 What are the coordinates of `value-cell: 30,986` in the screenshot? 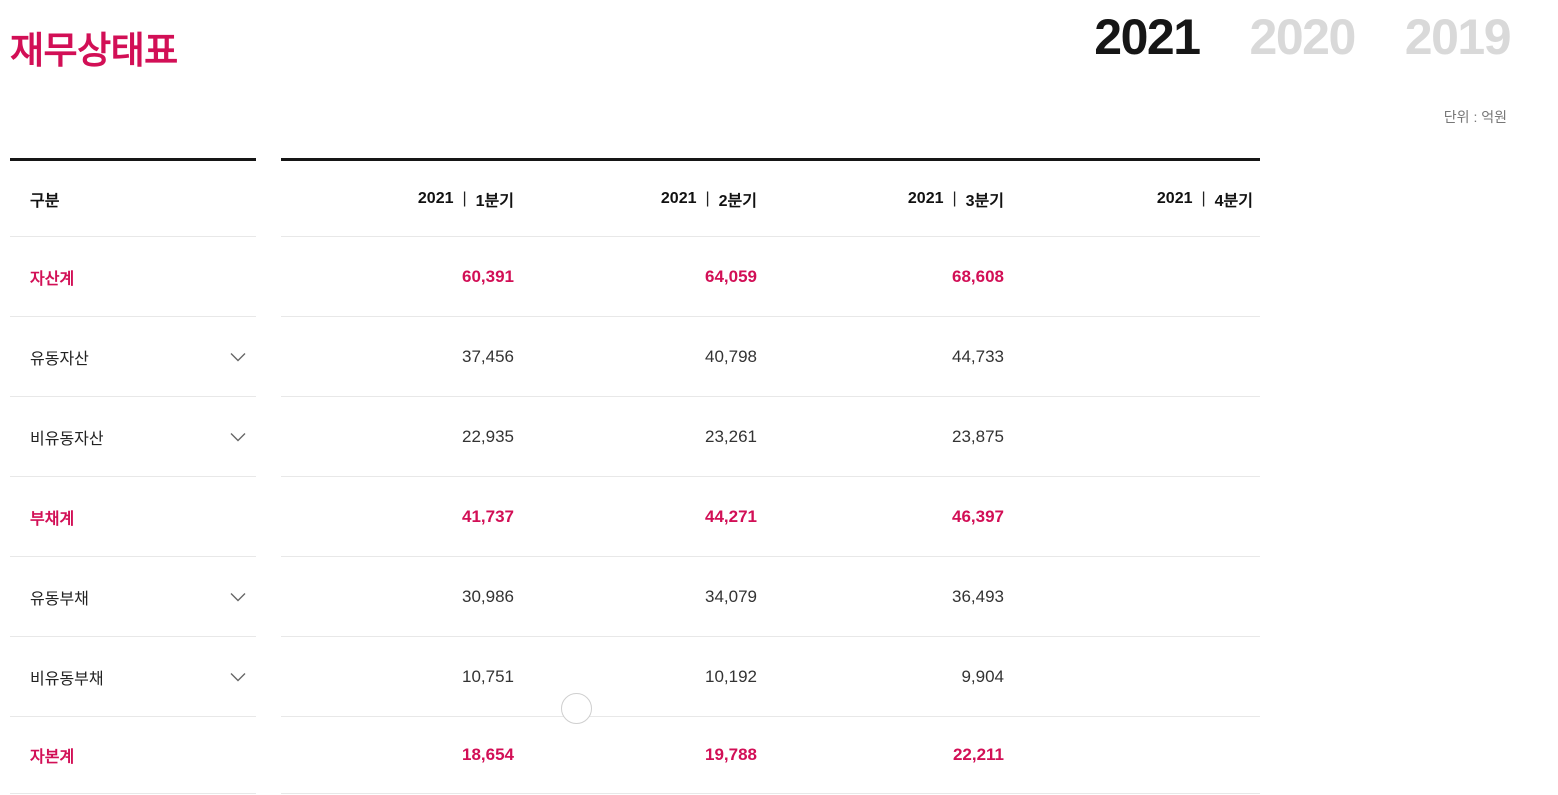 It's located at (488, 596).